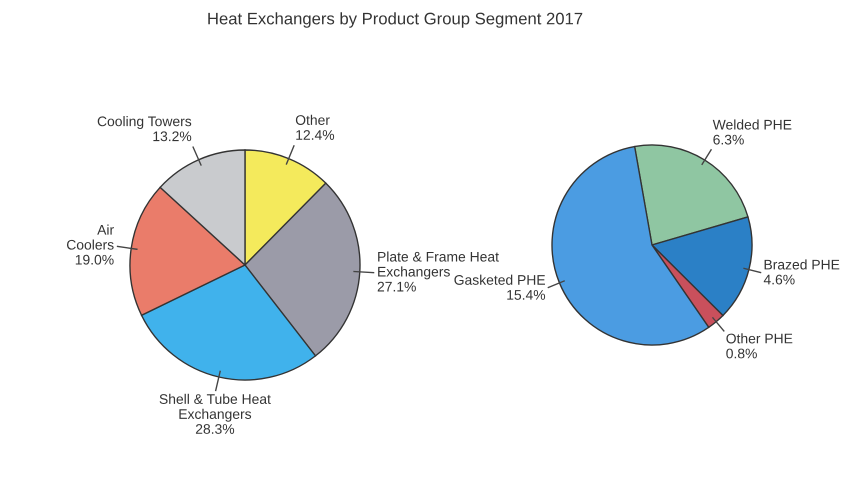  Describe the element at coordinates (90, 237) in the screenshot. I see `slice-label: Air Coolers` at that location.